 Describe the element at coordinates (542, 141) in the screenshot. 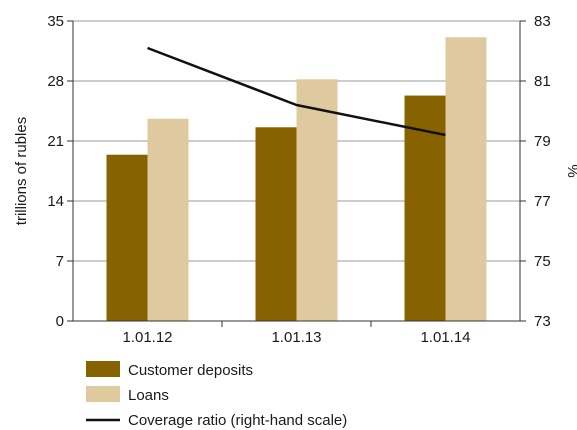

I see `right-tick-label: 79` at that location.